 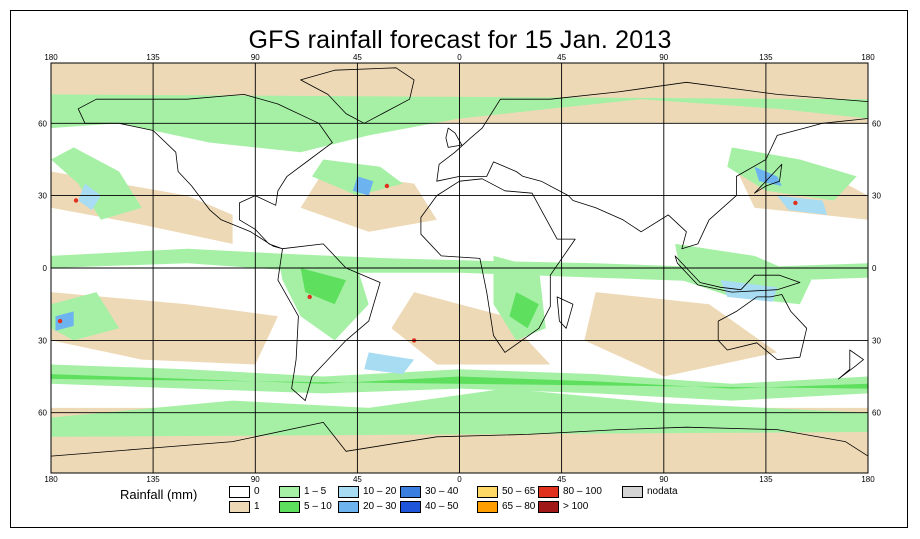 I want to click on coastline-new-zealand, so click(x=851, y=364).